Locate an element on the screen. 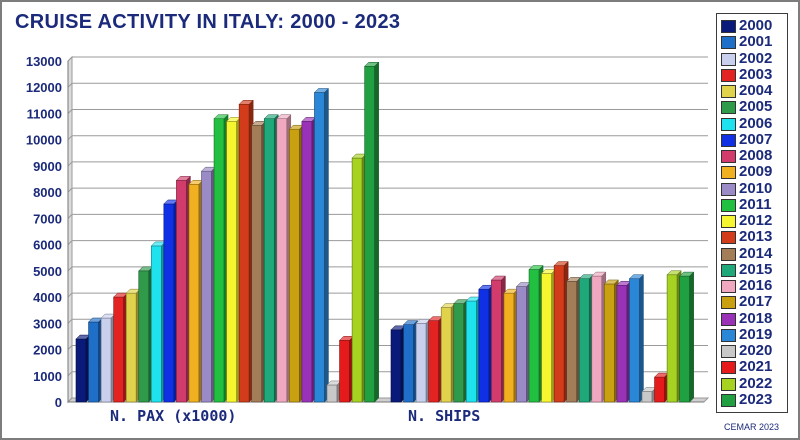  legend-item-2008: 2008 is located at coordinates (753, 155).